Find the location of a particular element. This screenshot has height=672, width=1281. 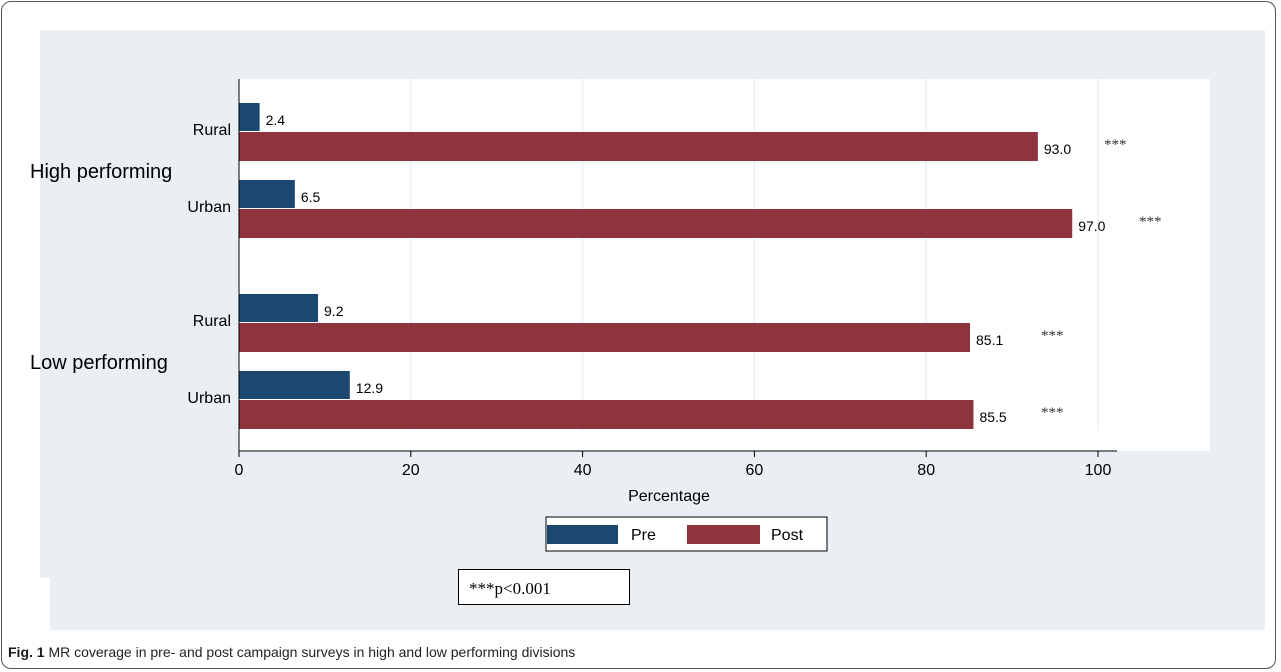

caption-label: Fig. 1 is located at coordinates (26, 652).